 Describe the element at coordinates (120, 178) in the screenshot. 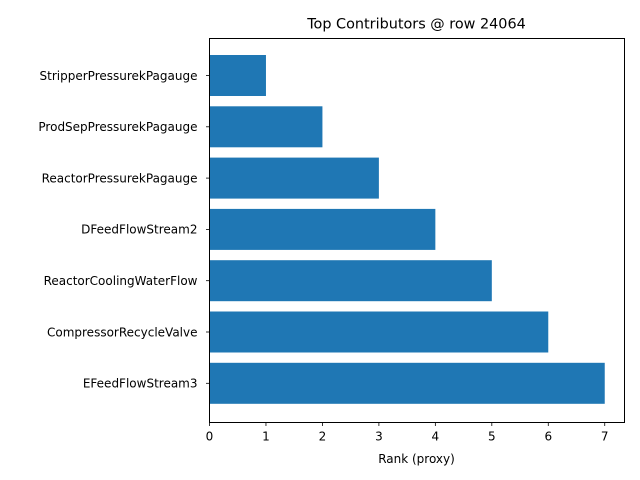

I see `y-tick-label: ReactorPressurekPagauge` at that location.